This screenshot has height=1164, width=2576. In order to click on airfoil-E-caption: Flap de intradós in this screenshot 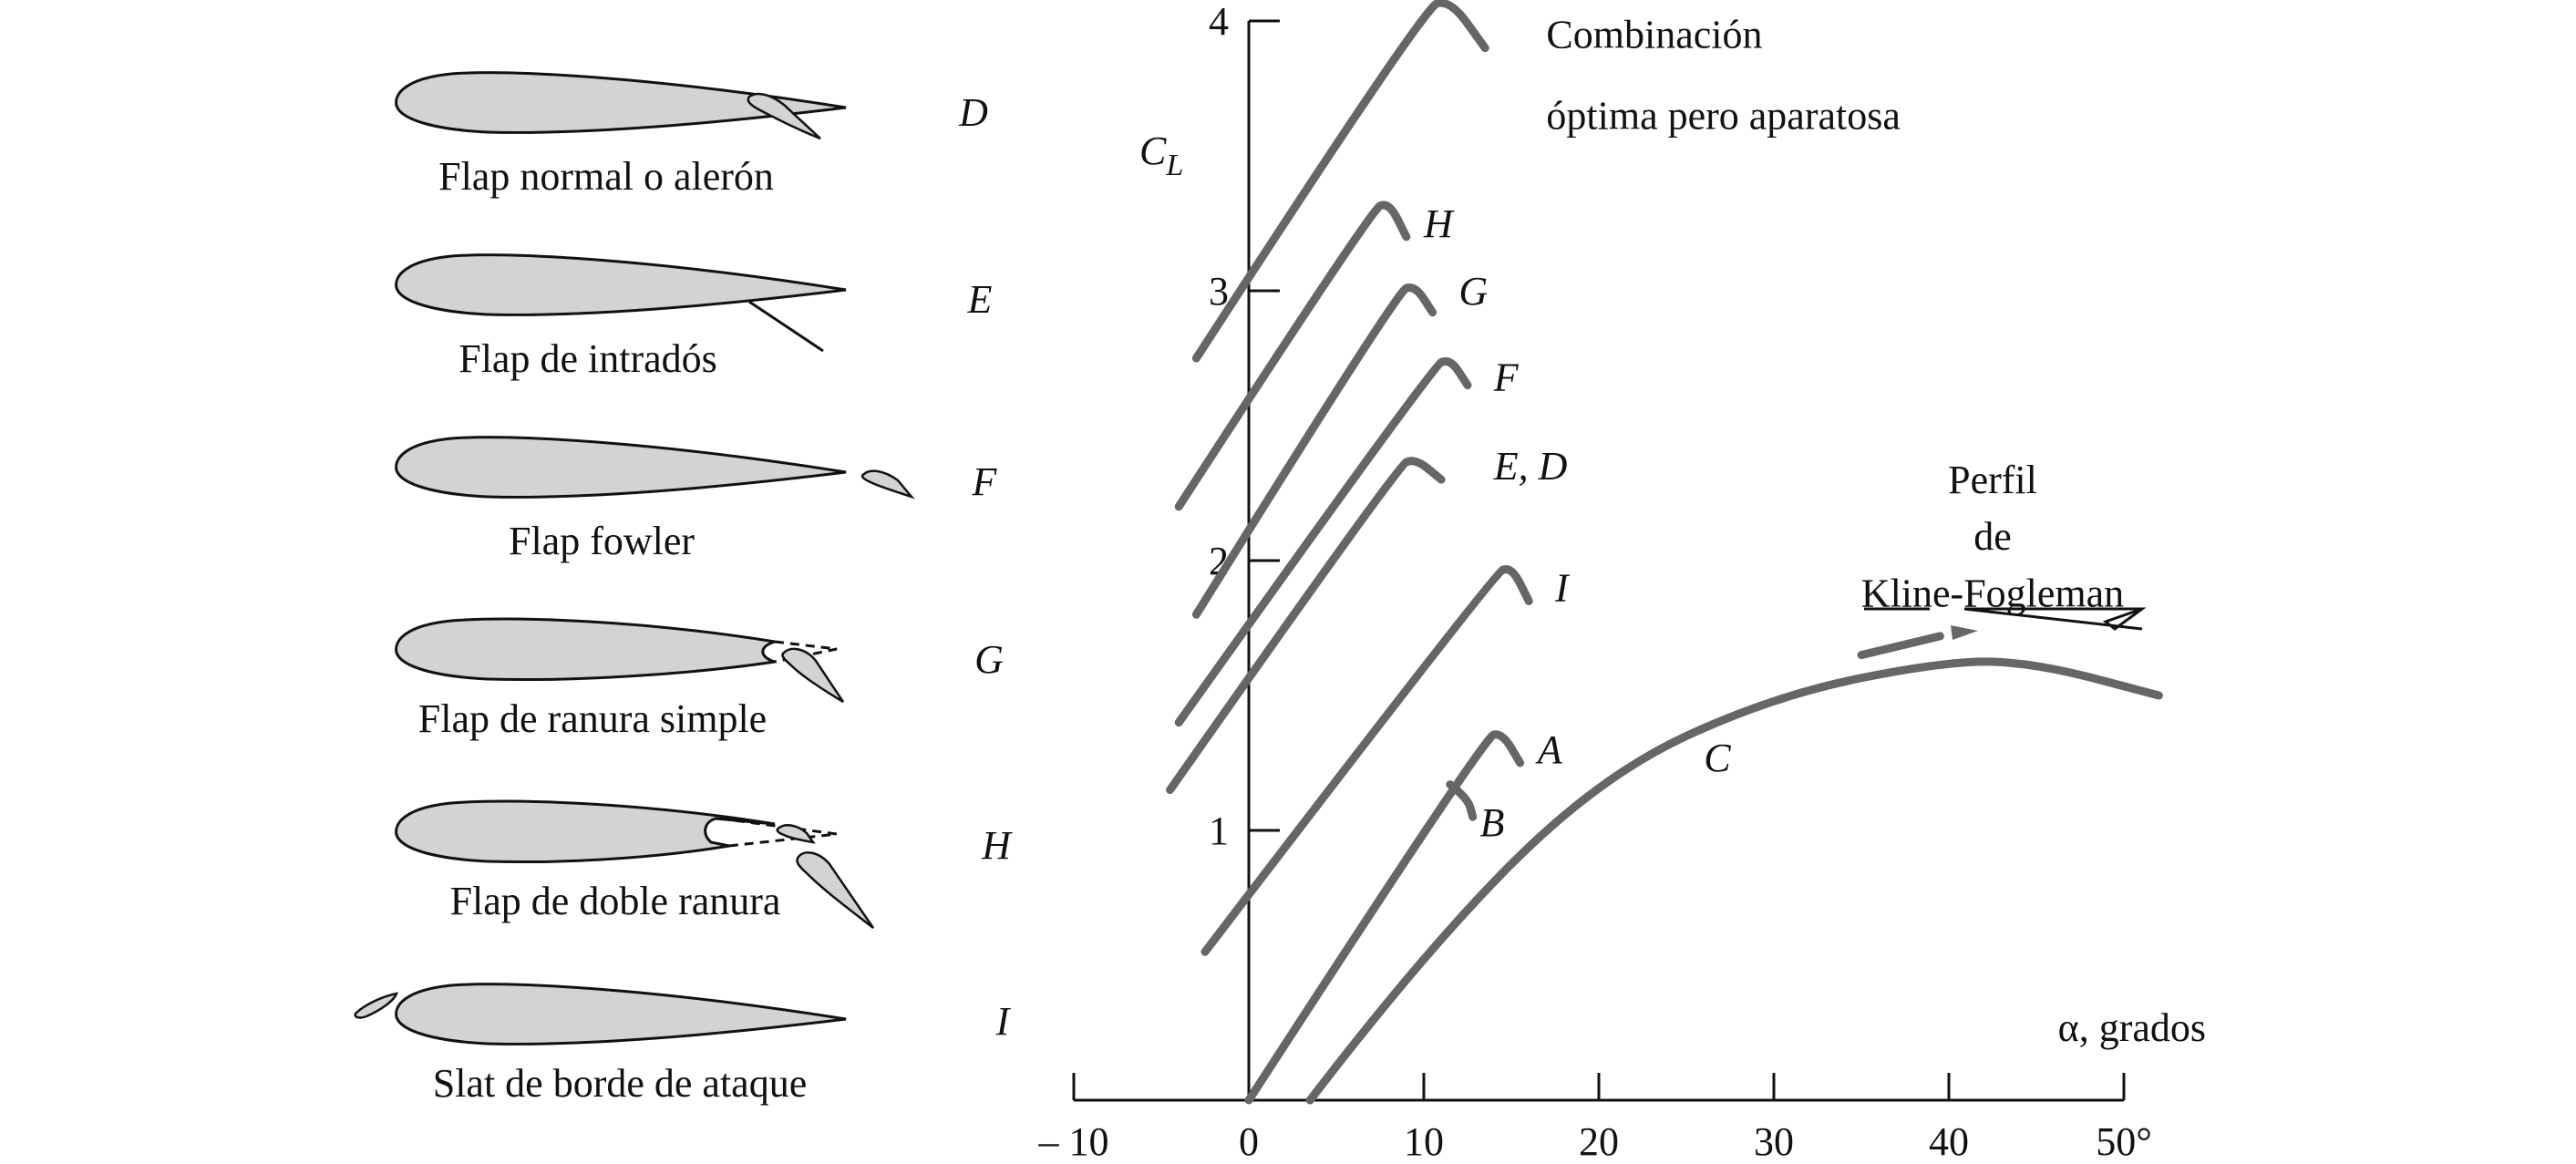, I will do `click(588, 359)`.